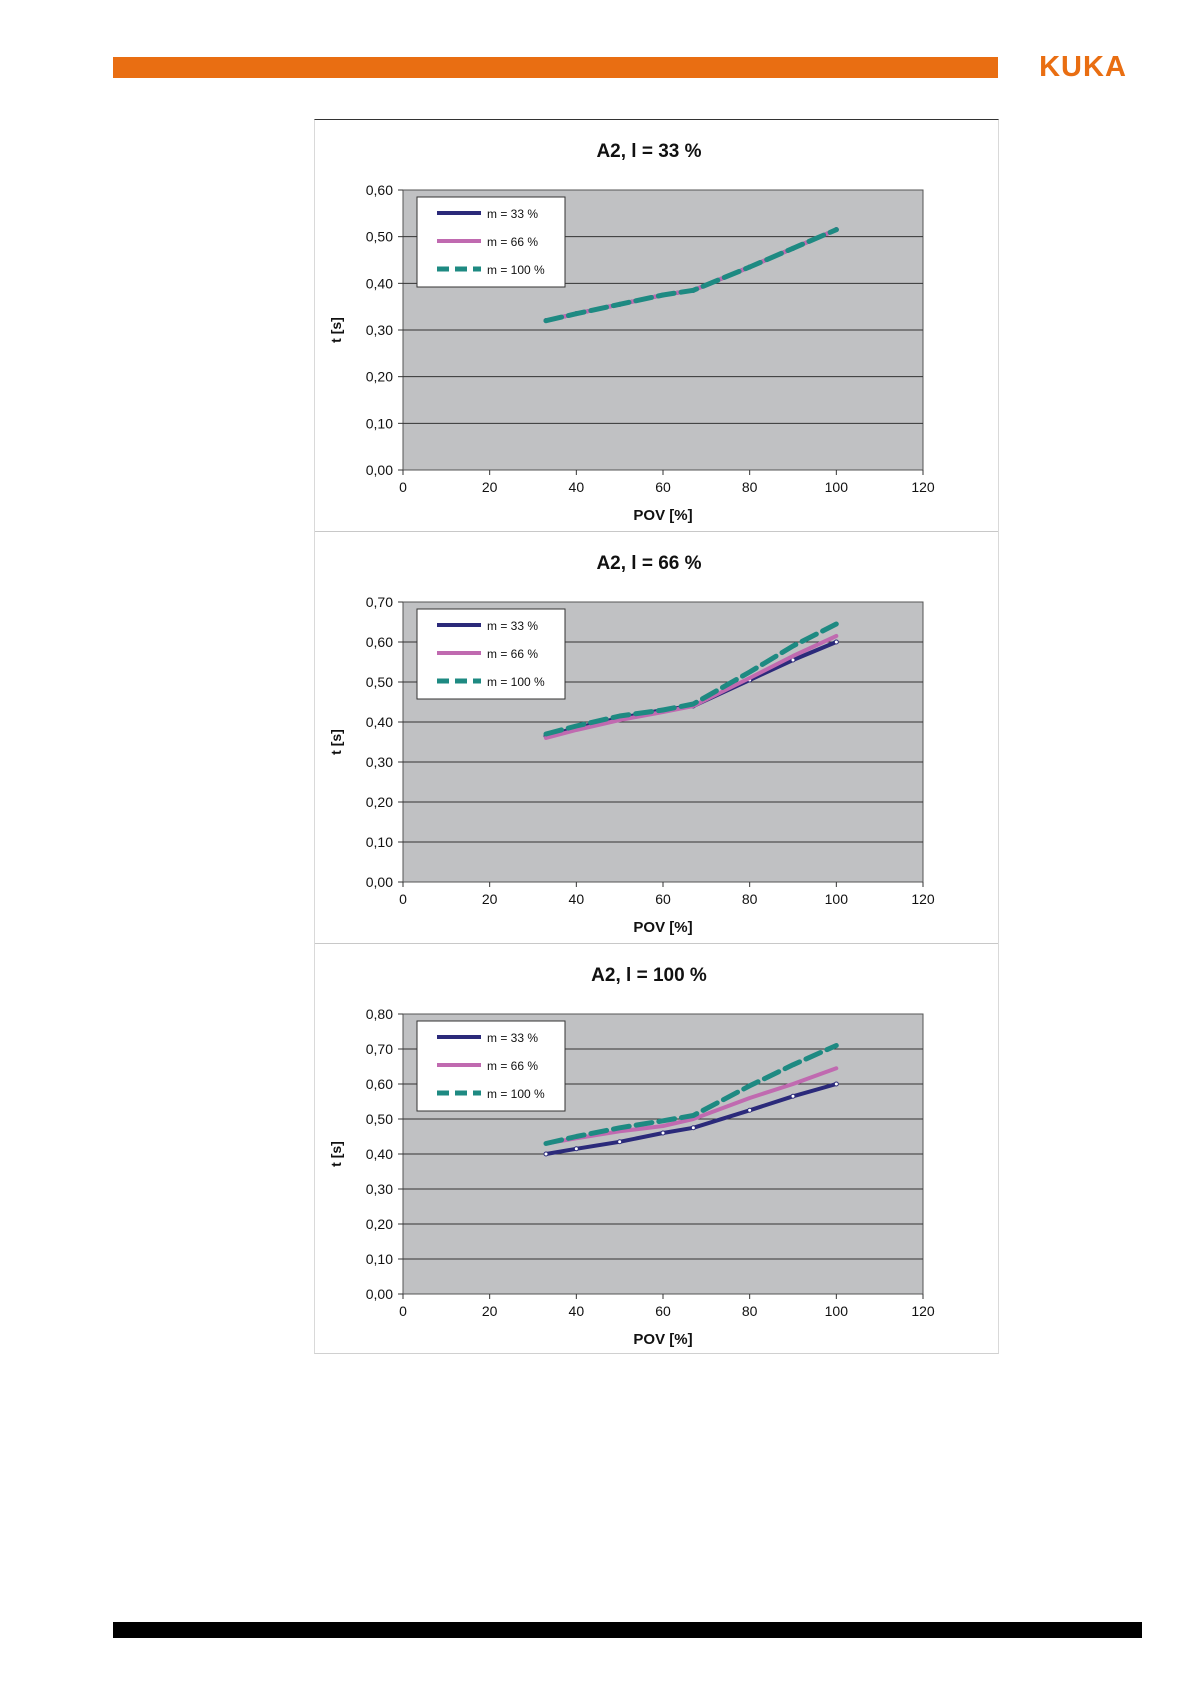 The height and width of the screenshot is (1684, 1190). Describe the element at coordinates (648, 563) in the screenshot. I see `chart-title: A2, l = 66 %` at that location.